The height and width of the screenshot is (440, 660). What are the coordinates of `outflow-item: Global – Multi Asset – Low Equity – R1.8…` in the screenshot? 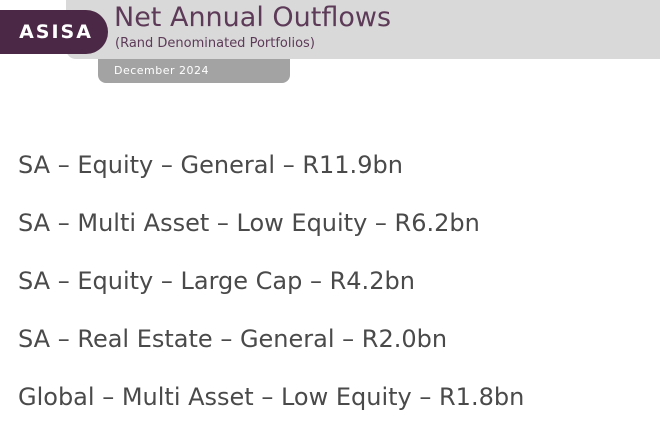 It's located at (271, 397).